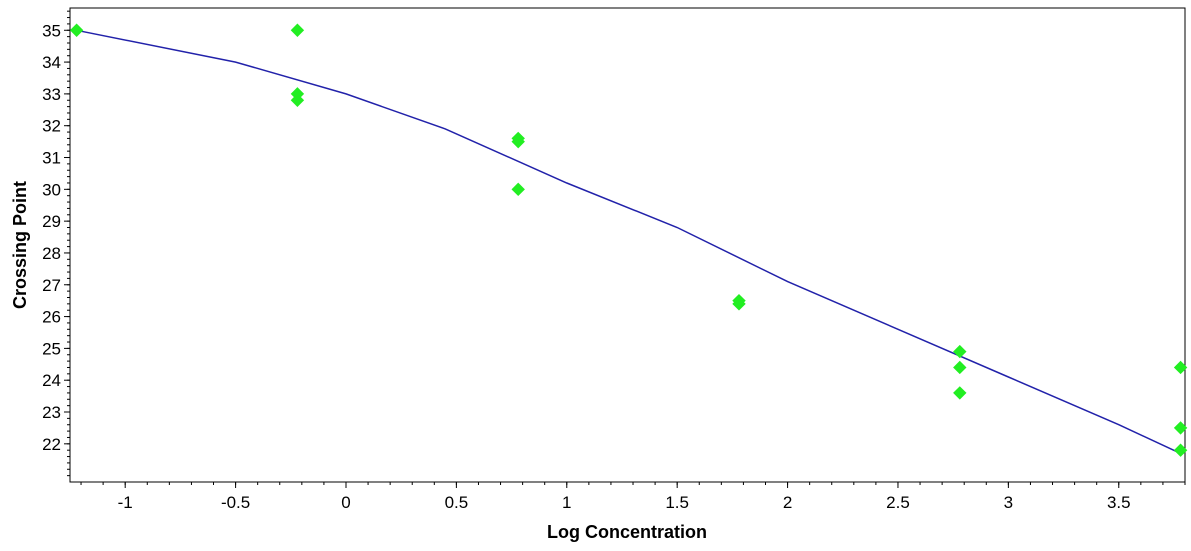 The width and height of the screenshot is (1191, 551). Describe the element at coordinates (20, 245) in the screenshot. I see `y-axis-title: Crossing Point` at that location.